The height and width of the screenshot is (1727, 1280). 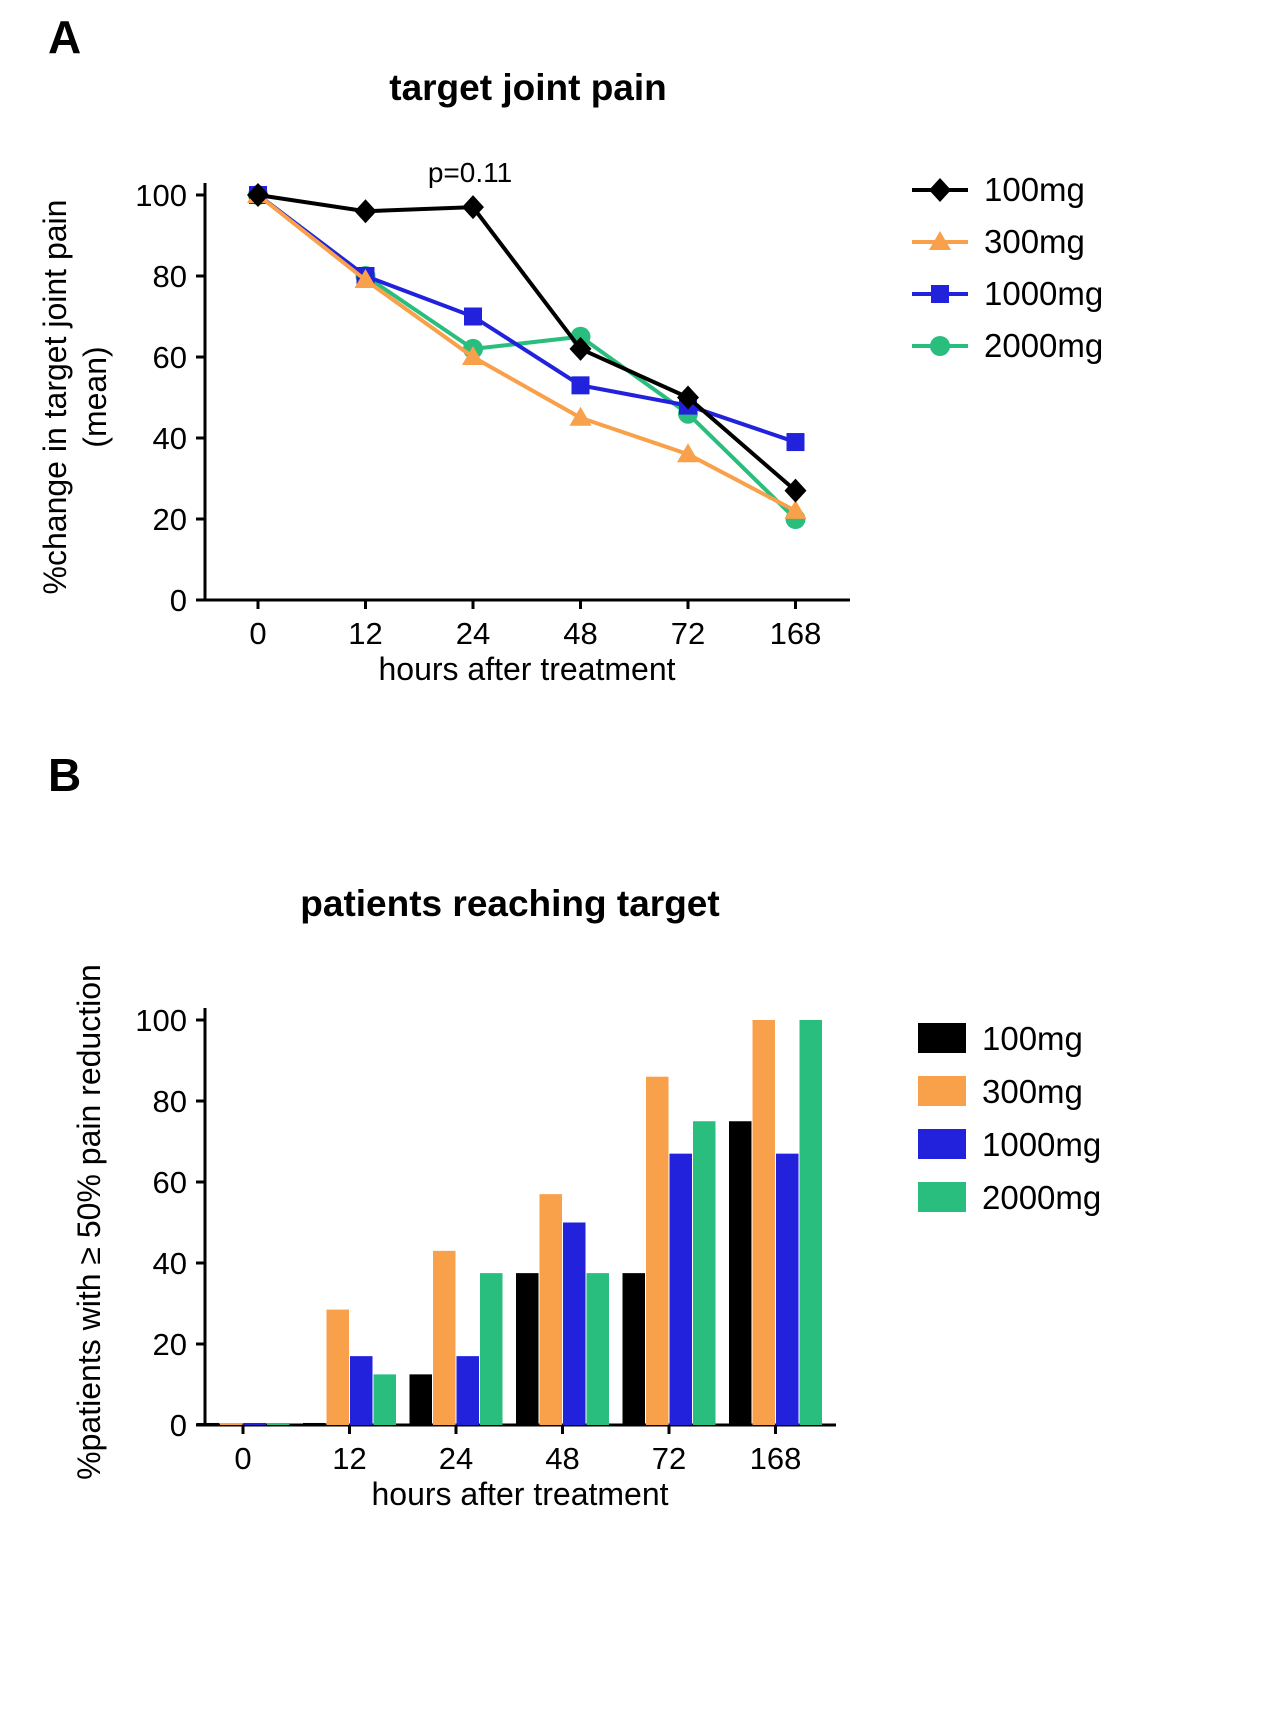 What do you see at coordinates (384, 1399) in the screenshot?
I see `bar-12h-2000mg` at bounding box center [384, 1399].